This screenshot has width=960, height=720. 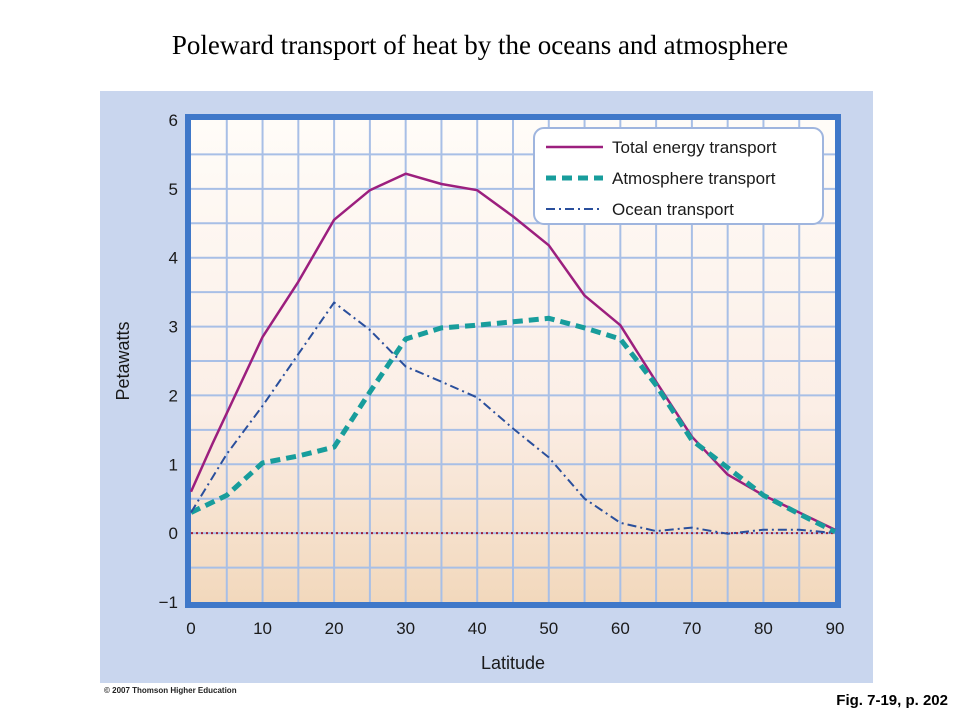 What do you see at coordinates (763, 628) in the screenshot?
I see `x-tick-label: 80` at bounding box center [763, 628].